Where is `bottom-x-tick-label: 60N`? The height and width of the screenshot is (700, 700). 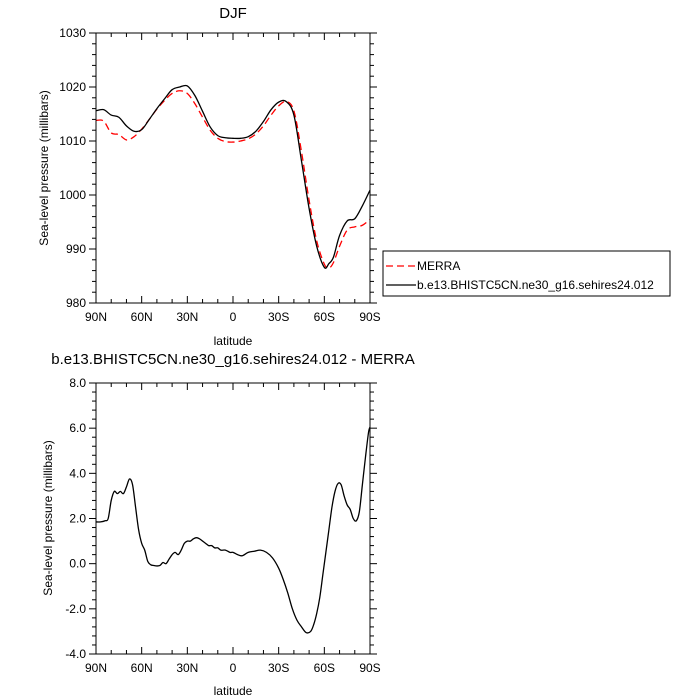 bottom-x-tick-label: 60N is located at coordinates (142, 668).